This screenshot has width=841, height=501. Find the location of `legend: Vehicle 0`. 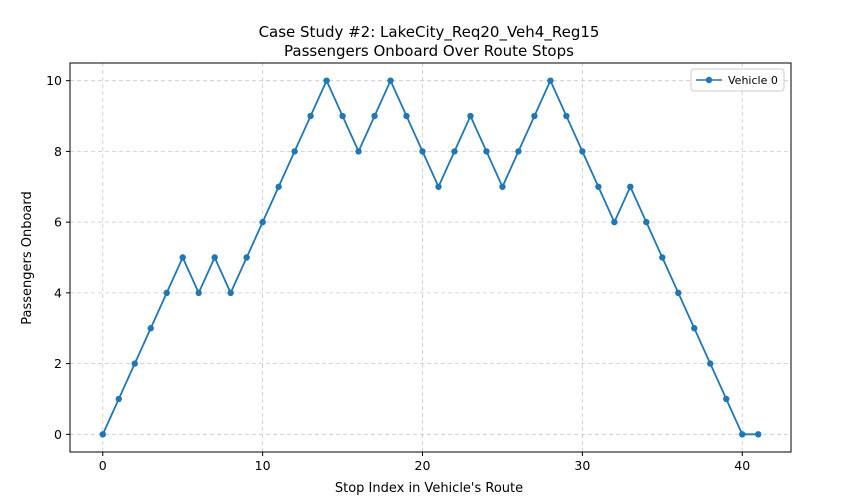

legend: Vehicle 0 is located at coordinates (737, 80).